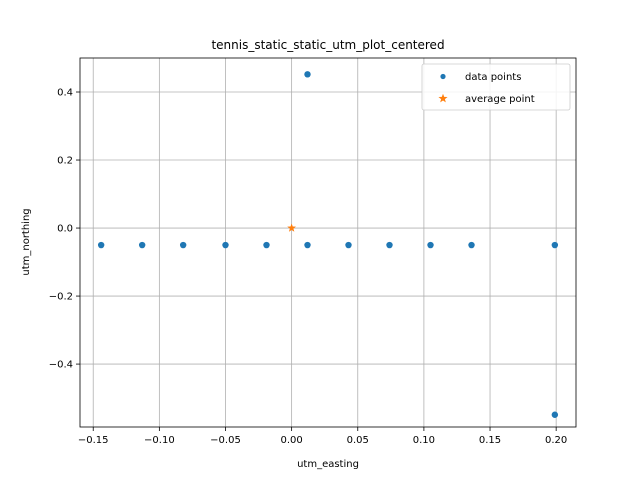 This screenshot has height=480, width=640. I want to click on x-tick-label: −0.05, so click(225, 440).